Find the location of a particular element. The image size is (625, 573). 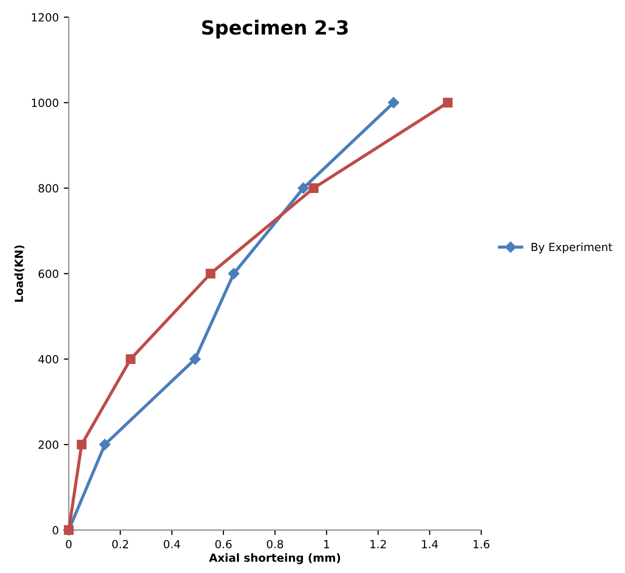

x-tick-label: 0.4 is located at coordinates (172, 544).